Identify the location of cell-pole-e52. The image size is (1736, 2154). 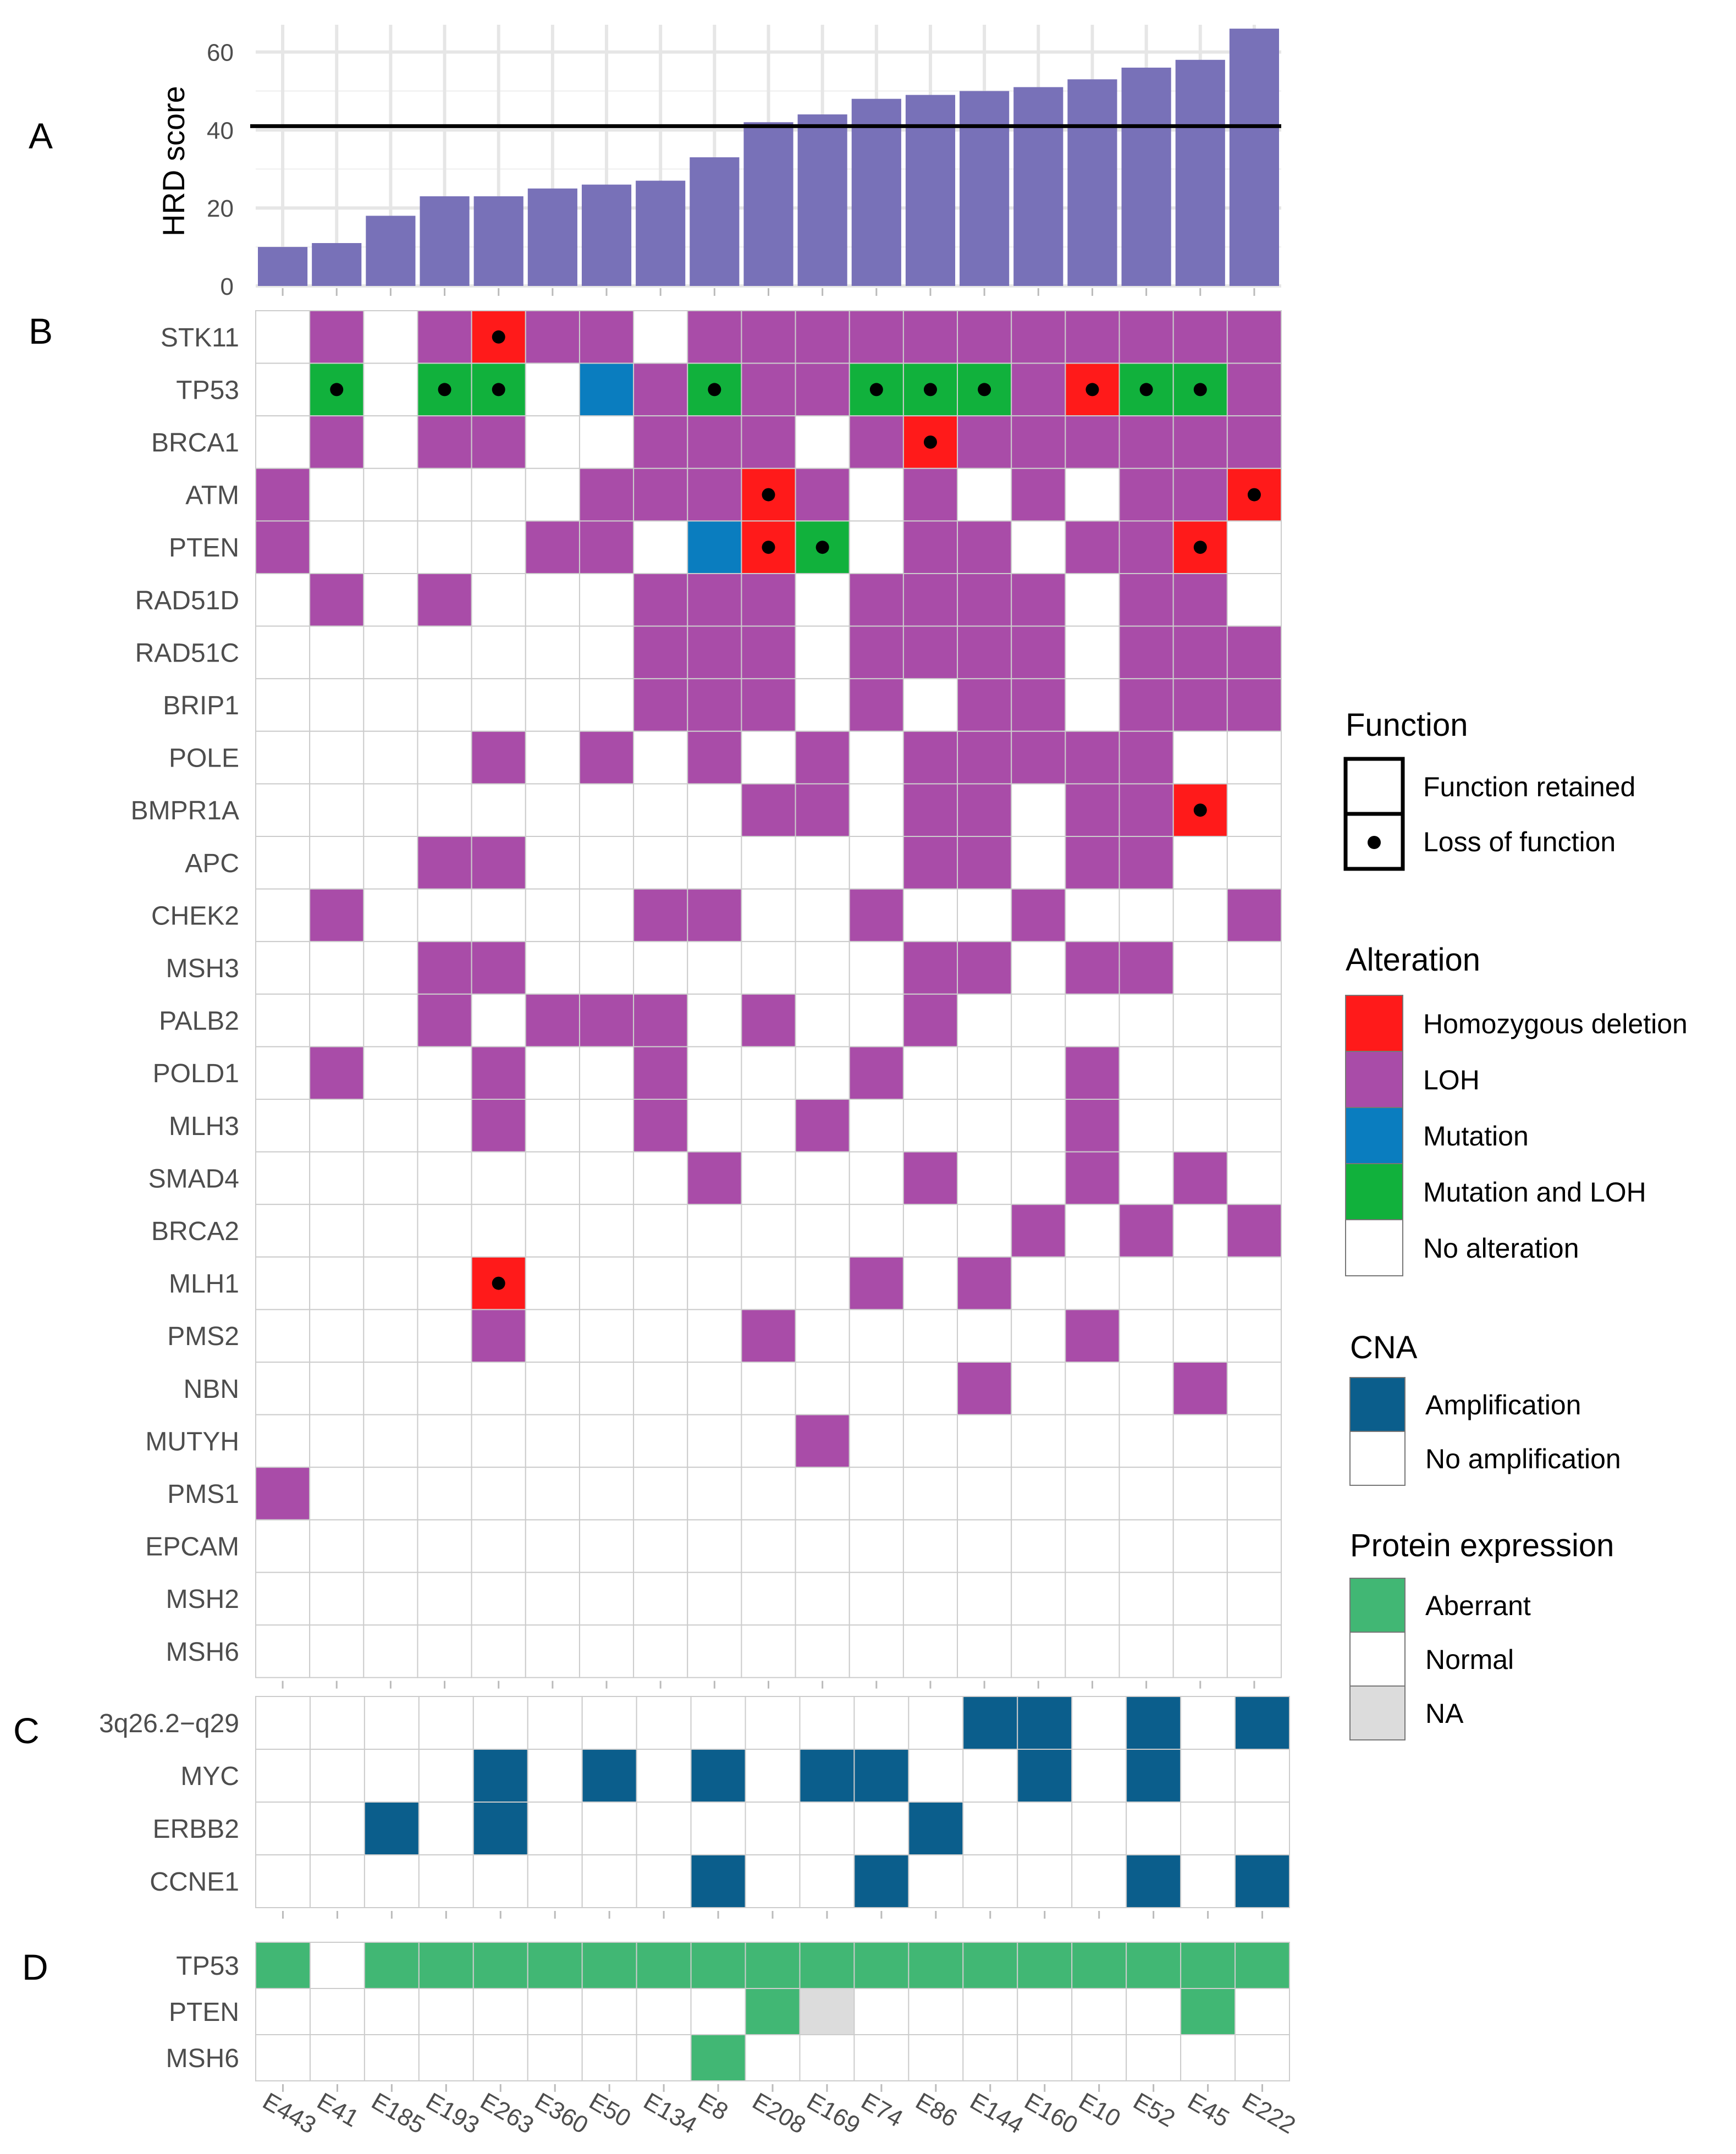
(1146, 758).